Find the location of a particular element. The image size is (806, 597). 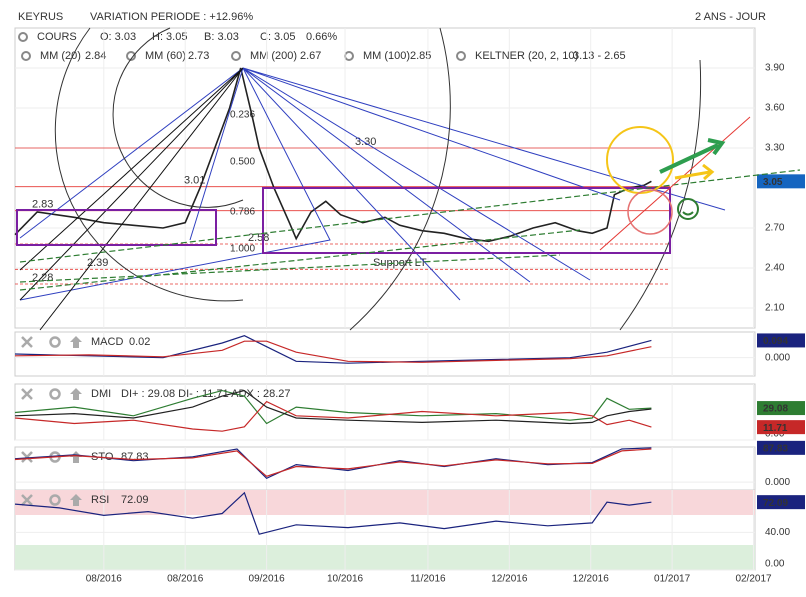

indicator-name: DMI is located at coordinates (101, 394).